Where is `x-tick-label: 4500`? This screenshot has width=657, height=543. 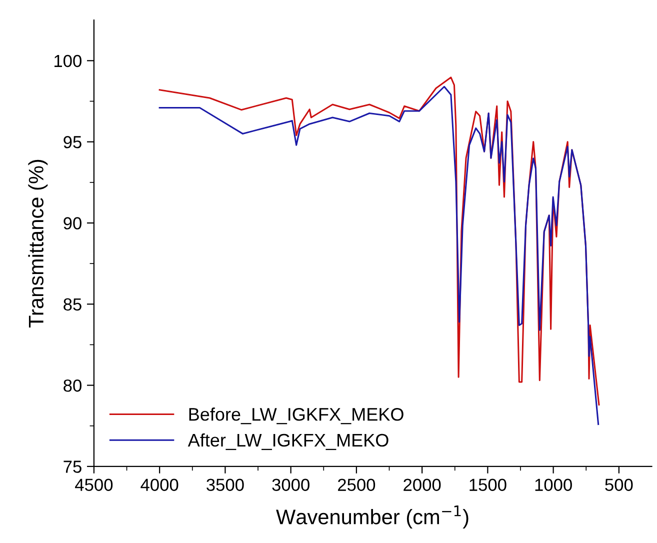 x-tick-label: 4500 is located at coordinates (94, 484).